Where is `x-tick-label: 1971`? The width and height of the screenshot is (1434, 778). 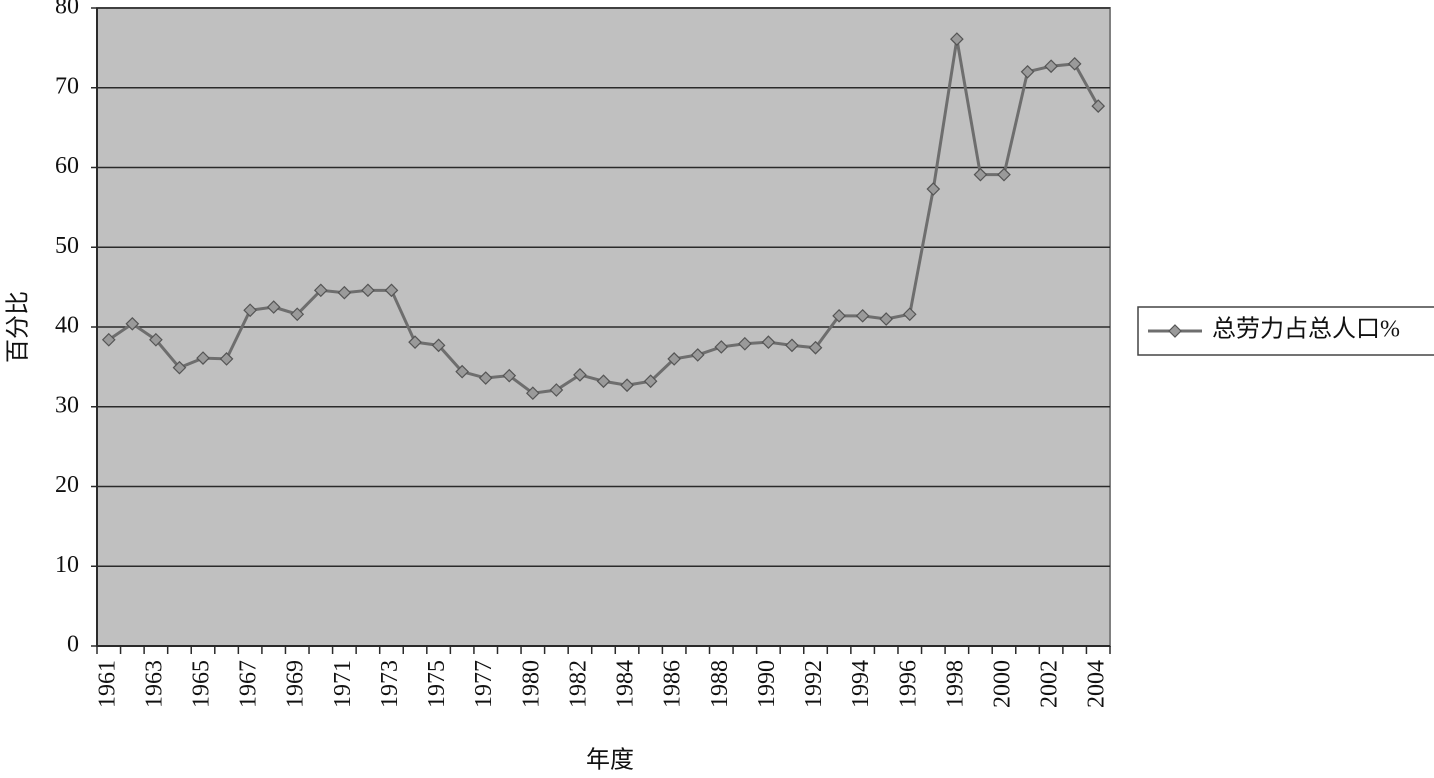 x-tick-label: 1971 is located at coordinates (343, 684).